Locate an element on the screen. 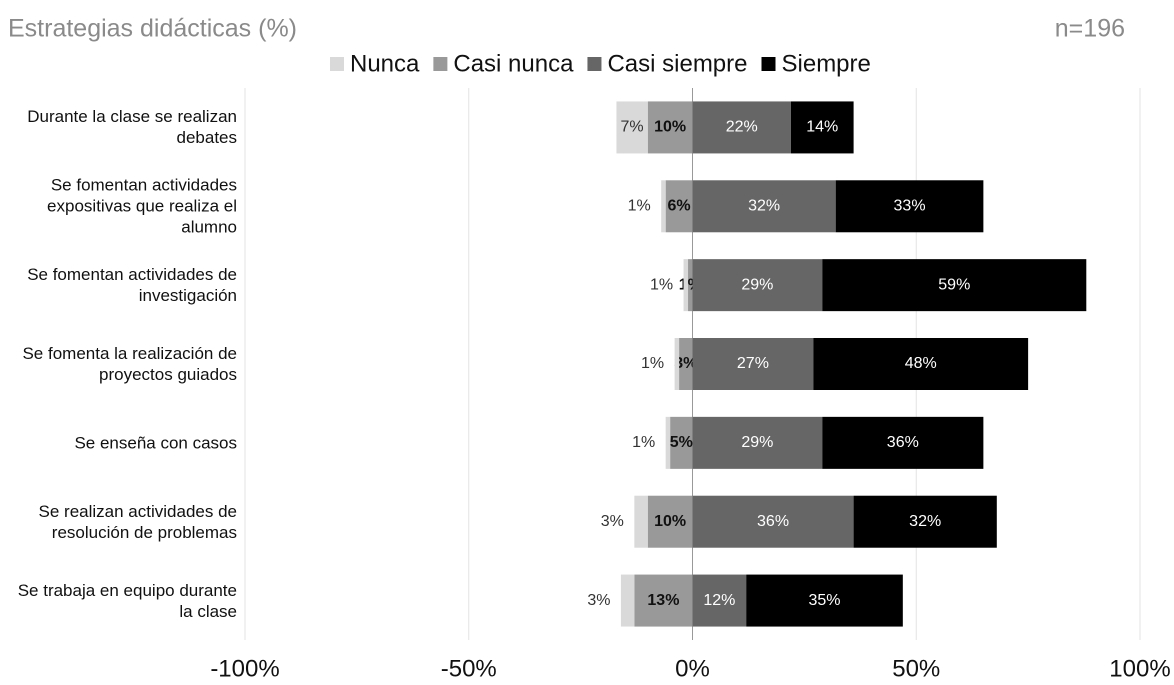  x-tick-label: 50% is located at coordinates (916, 668).